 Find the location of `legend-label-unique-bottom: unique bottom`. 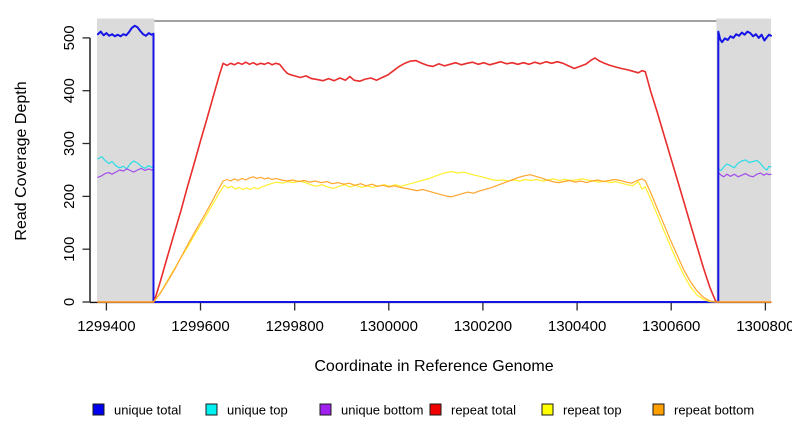

legend-label-unique-bottom: unique bottom is located at coordinates (382, 410).